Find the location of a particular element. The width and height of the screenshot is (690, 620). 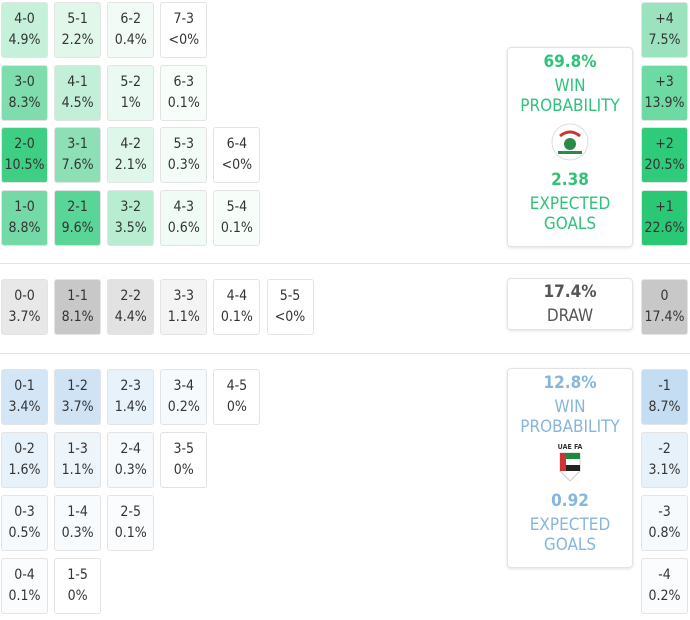

away-win-label: WIN PROBABILITY is located at coordinates (570, 417).